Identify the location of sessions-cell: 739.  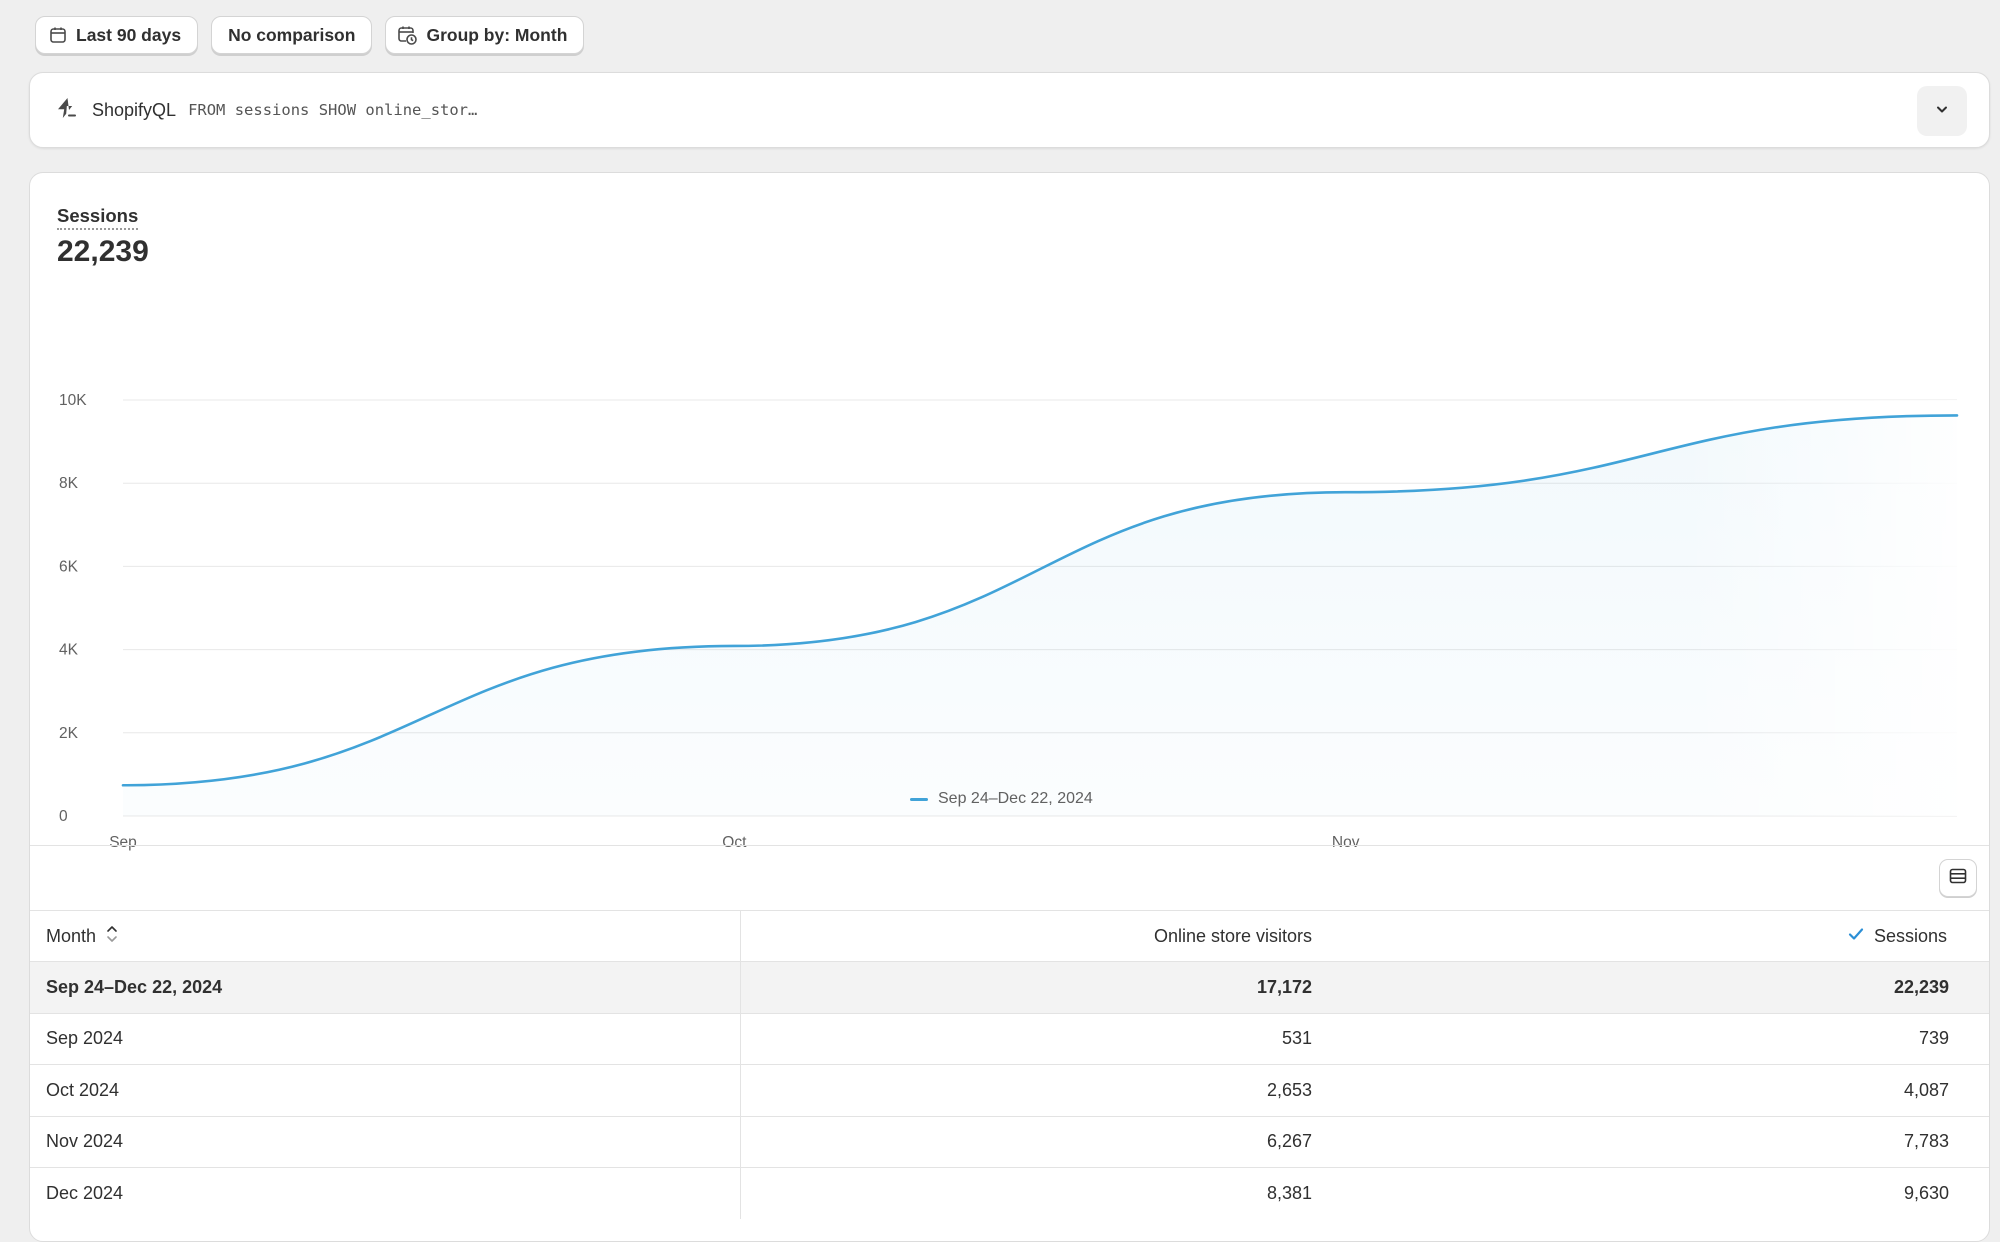
(1663, 1039).